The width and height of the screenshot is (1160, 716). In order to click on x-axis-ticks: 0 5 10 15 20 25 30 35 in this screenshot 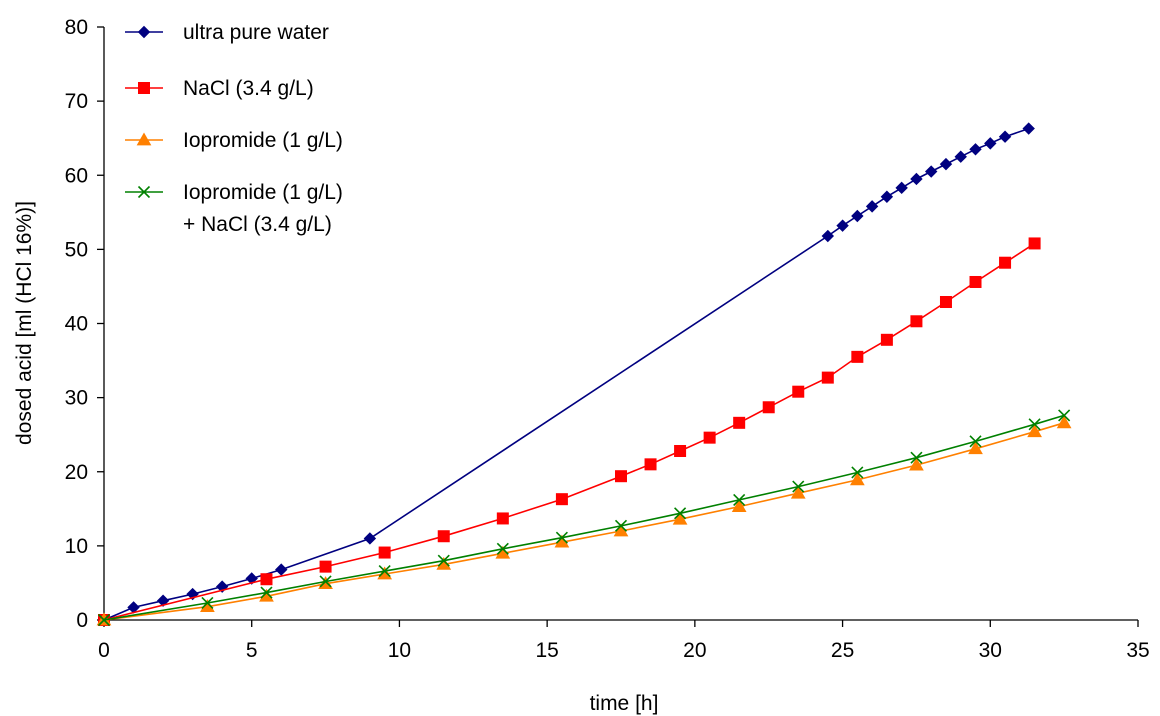, I will do `click(624, 641)`.